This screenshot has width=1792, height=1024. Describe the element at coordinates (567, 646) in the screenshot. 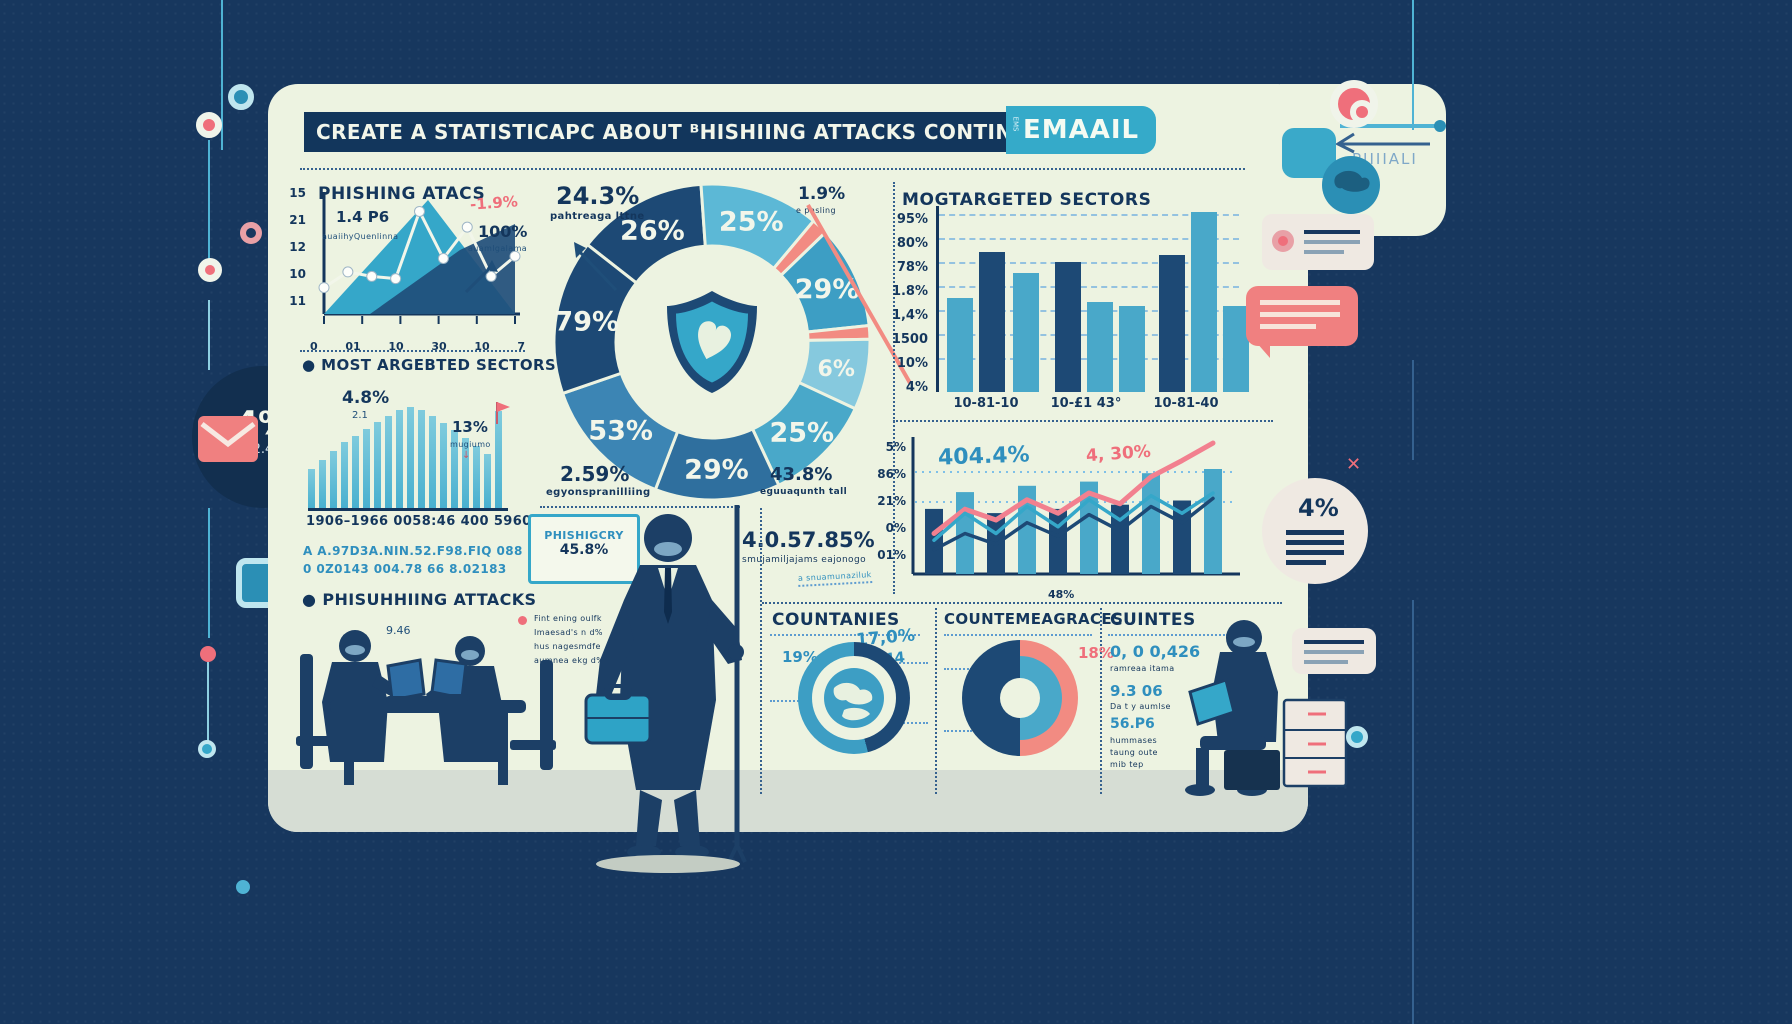

I see `note-line-3: hus nagesmdfe` at that location.